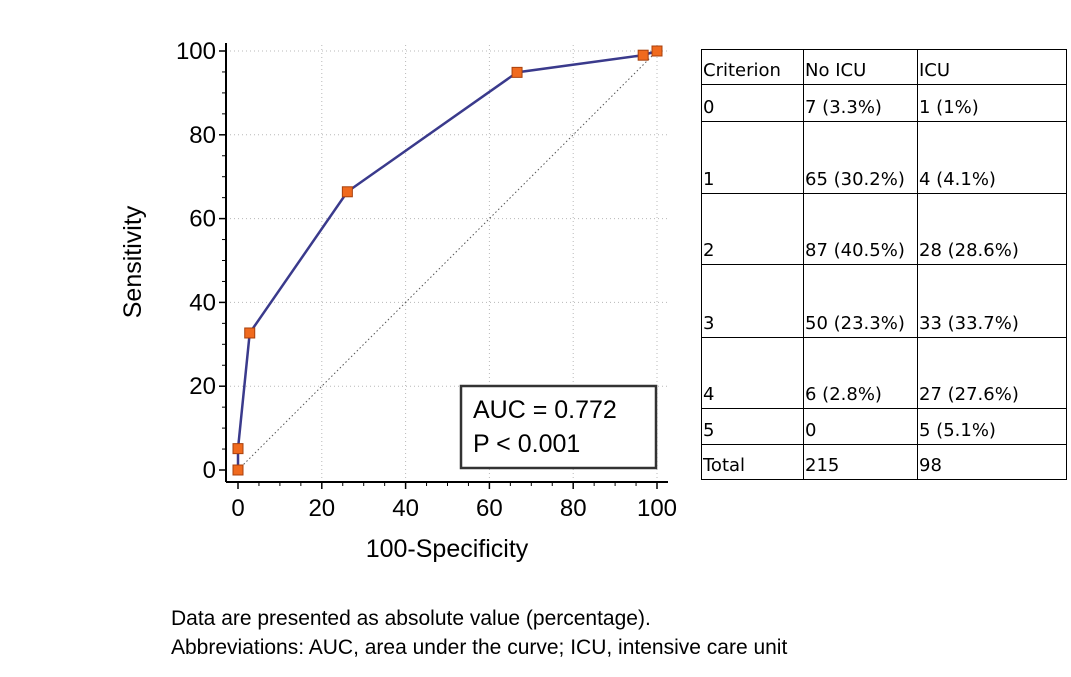 This screenshot has height=677, width=1071. What do you see at coordinates (860, 229) in the screenshot?
I see `table-cell: 87 (40.5%)` at bounding box center [860, 229].